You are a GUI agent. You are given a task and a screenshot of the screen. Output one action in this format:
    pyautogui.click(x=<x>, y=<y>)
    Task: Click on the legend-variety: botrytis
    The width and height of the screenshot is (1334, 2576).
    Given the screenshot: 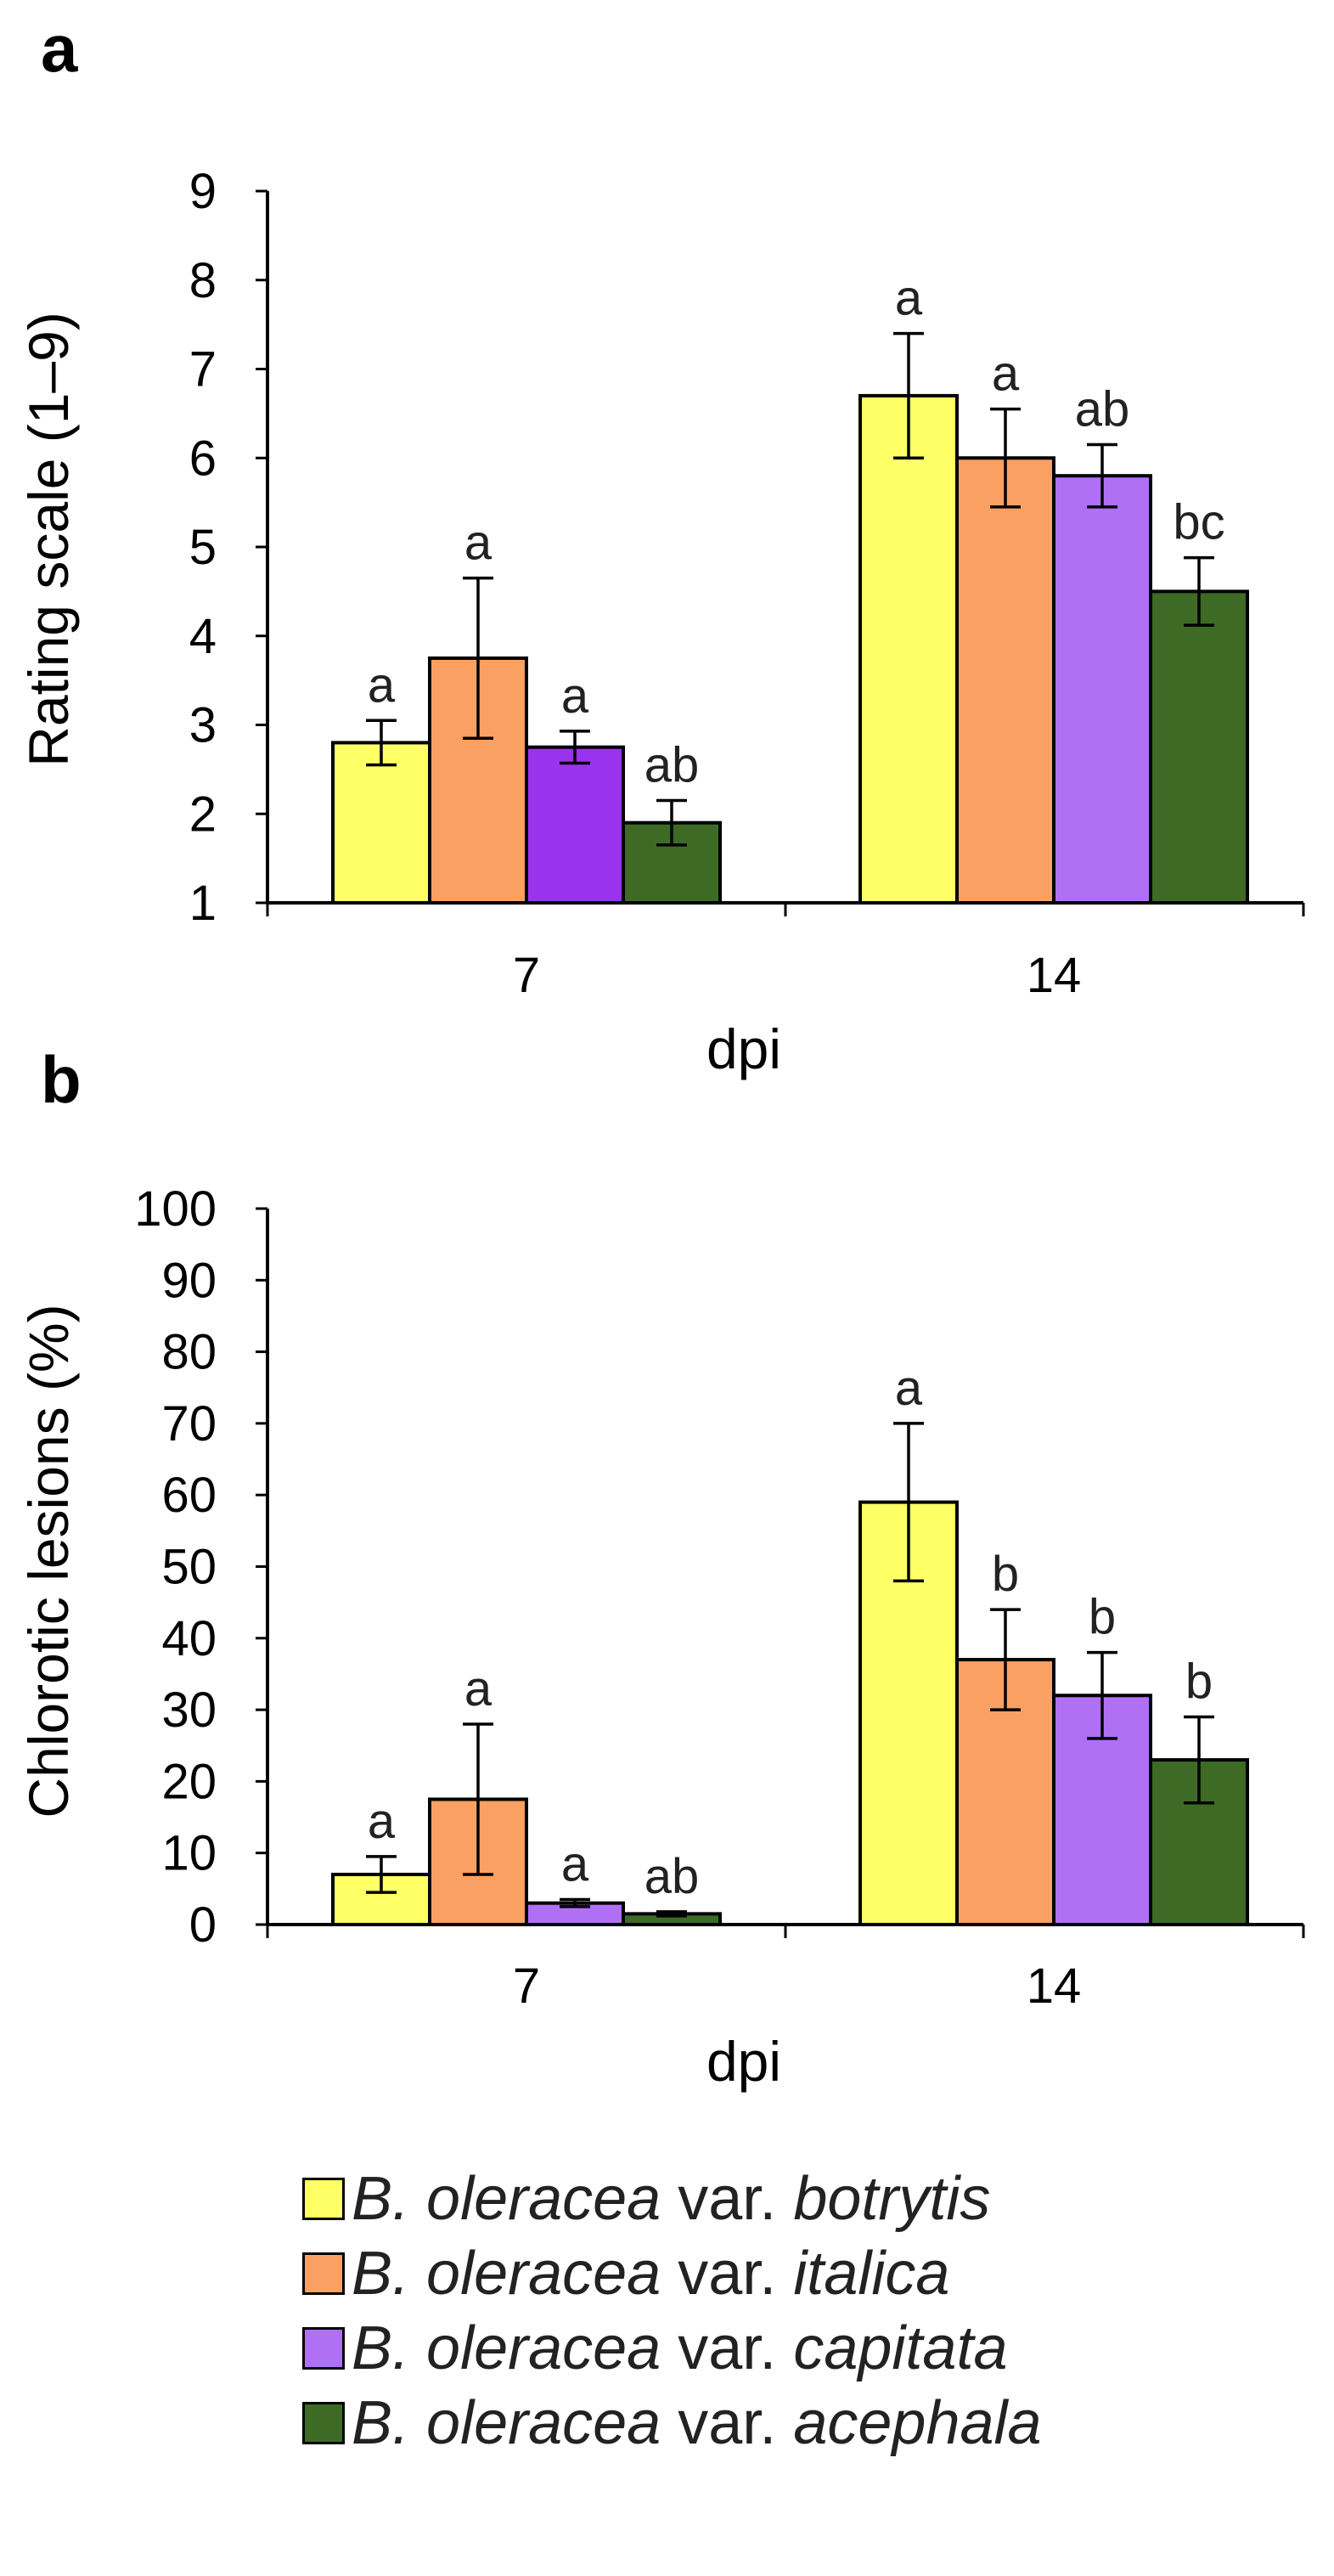 What is the action you would take?
    pyautogui.click(x=892, y=2199)
    